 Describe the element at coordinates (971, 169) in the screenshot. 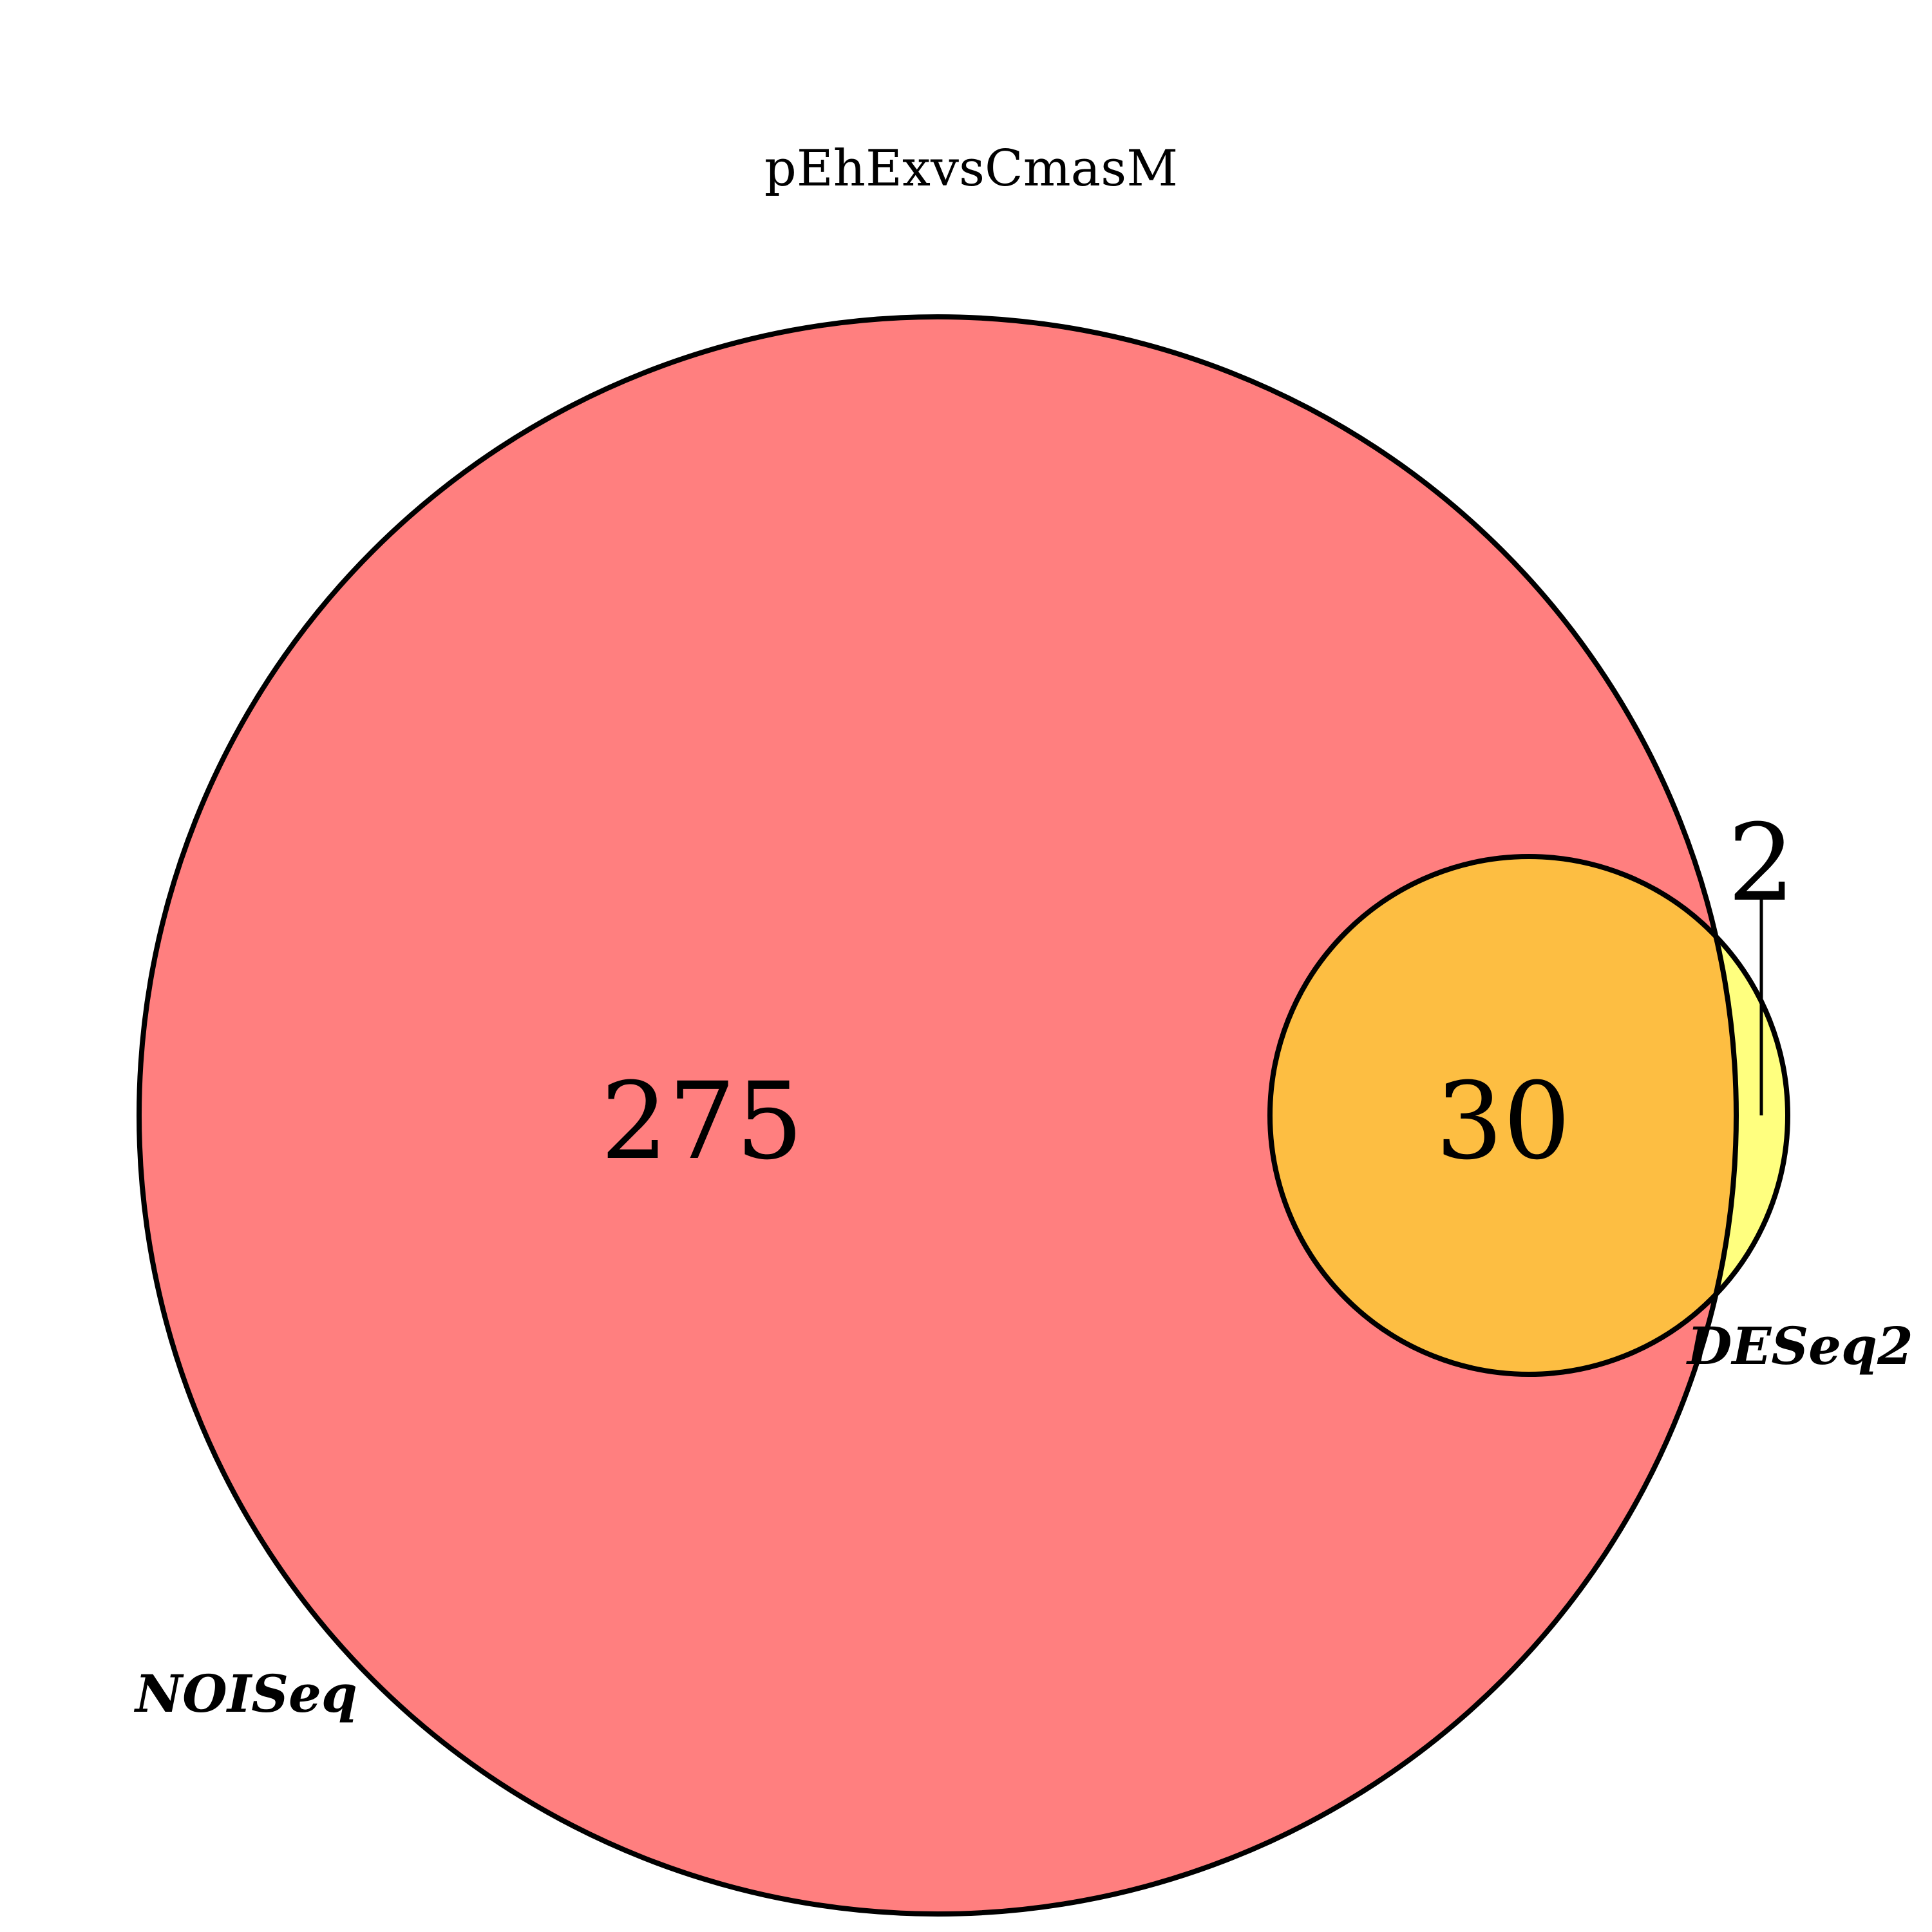

I see `diagram-title: pEhExvsCmasM` at that location.